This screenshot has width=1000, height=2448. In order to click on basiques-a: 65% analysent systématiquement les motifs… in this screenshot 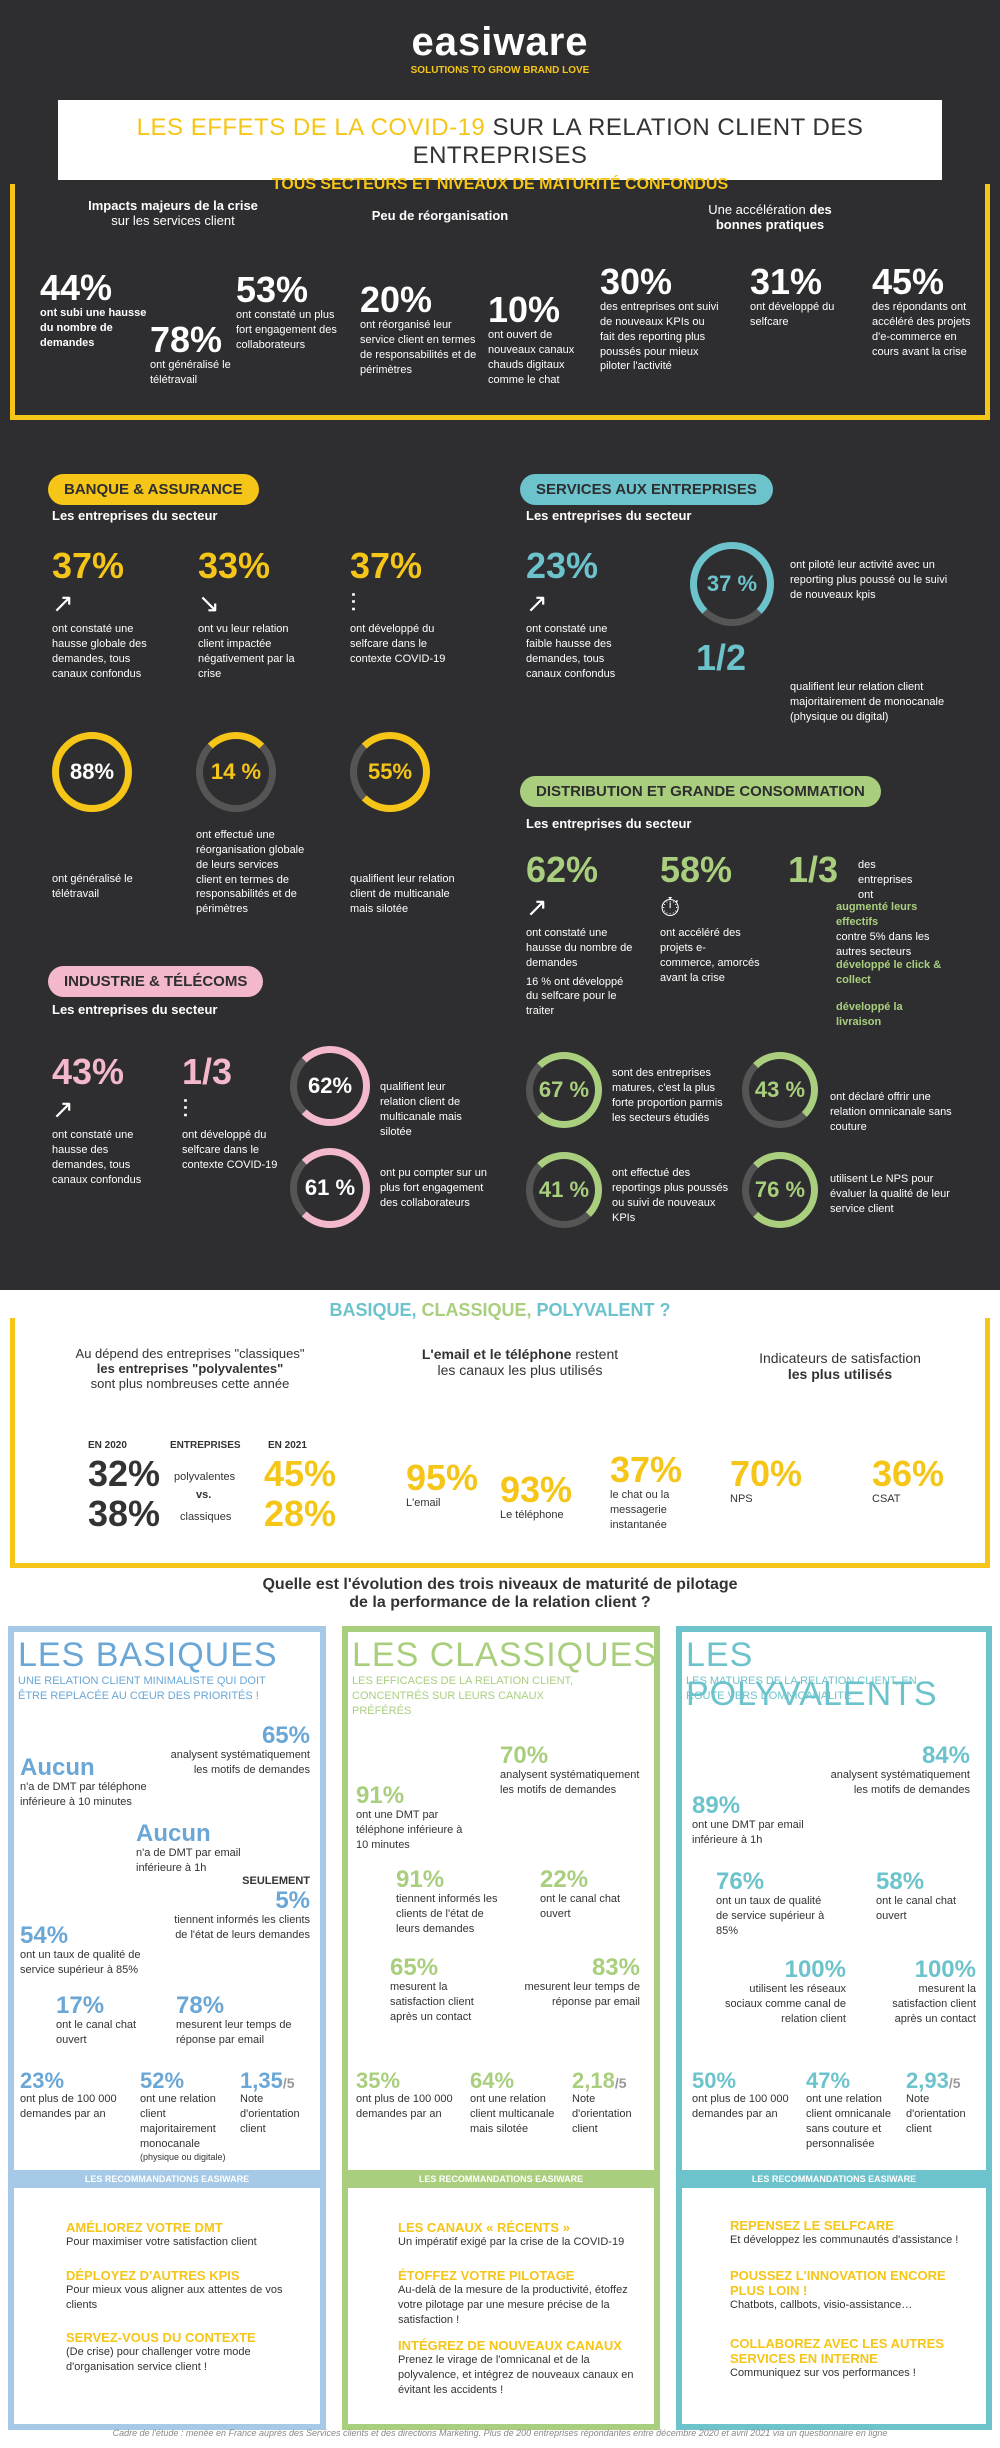, I will do `click(240, 1749)`.